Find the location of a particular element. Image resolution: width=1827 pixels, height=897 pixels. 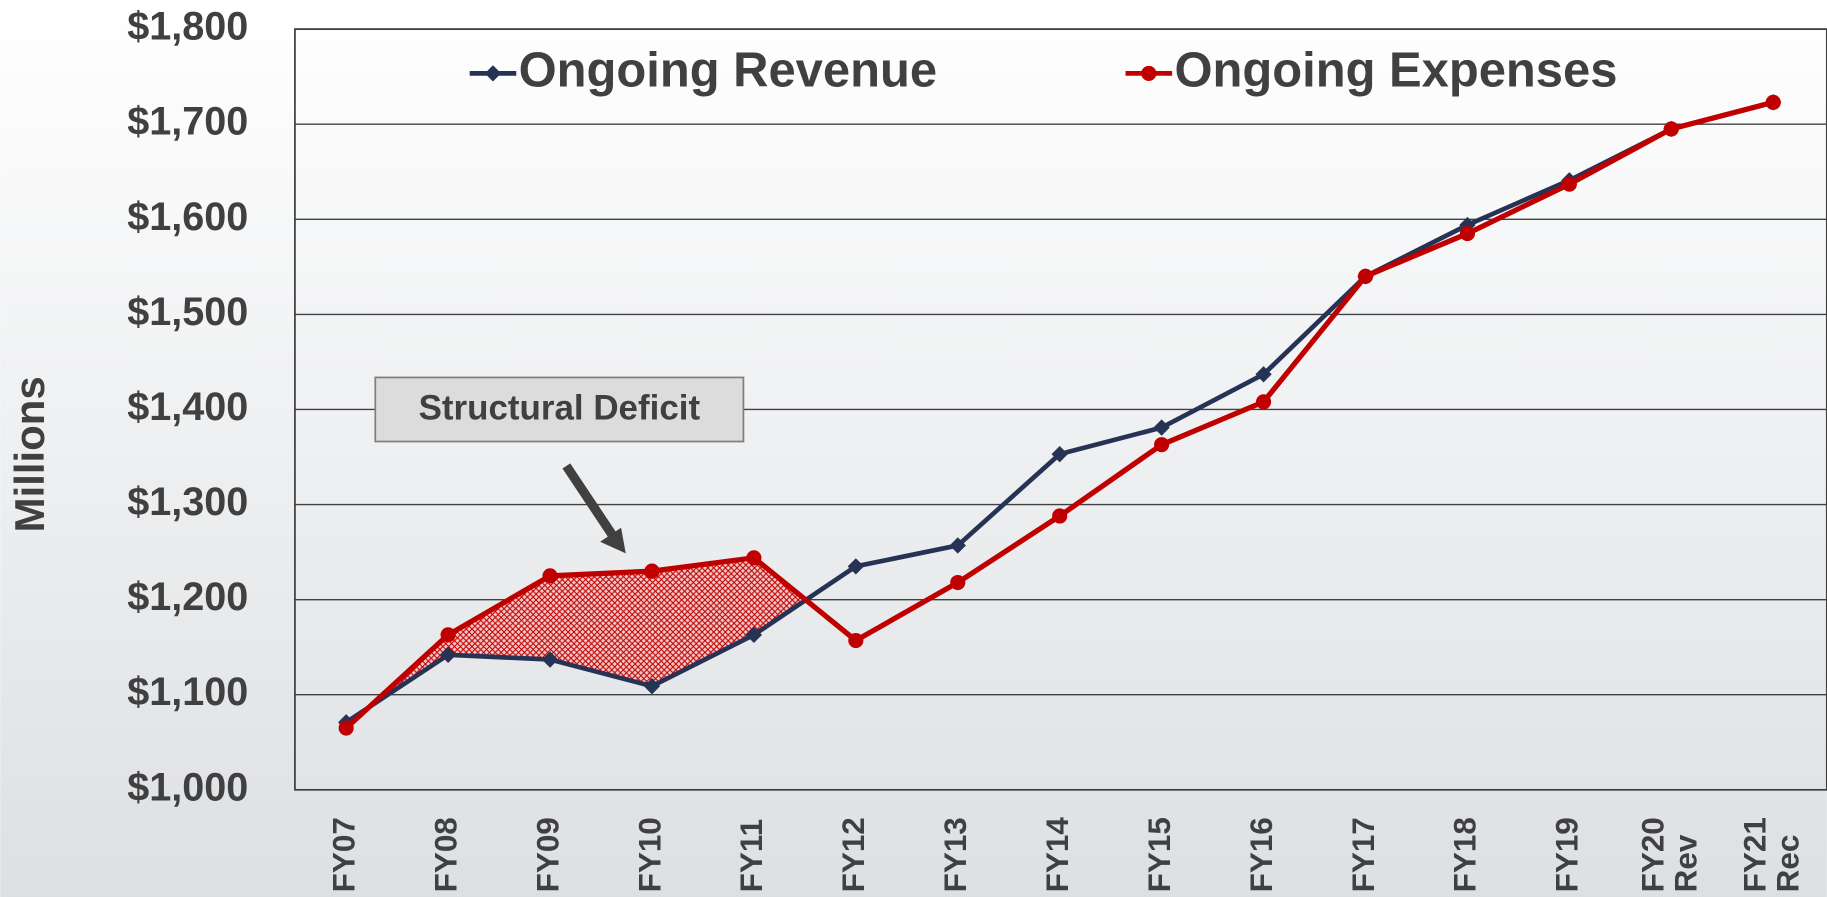

y-tick-label: $1,700 is located at coordinates (187, 122).